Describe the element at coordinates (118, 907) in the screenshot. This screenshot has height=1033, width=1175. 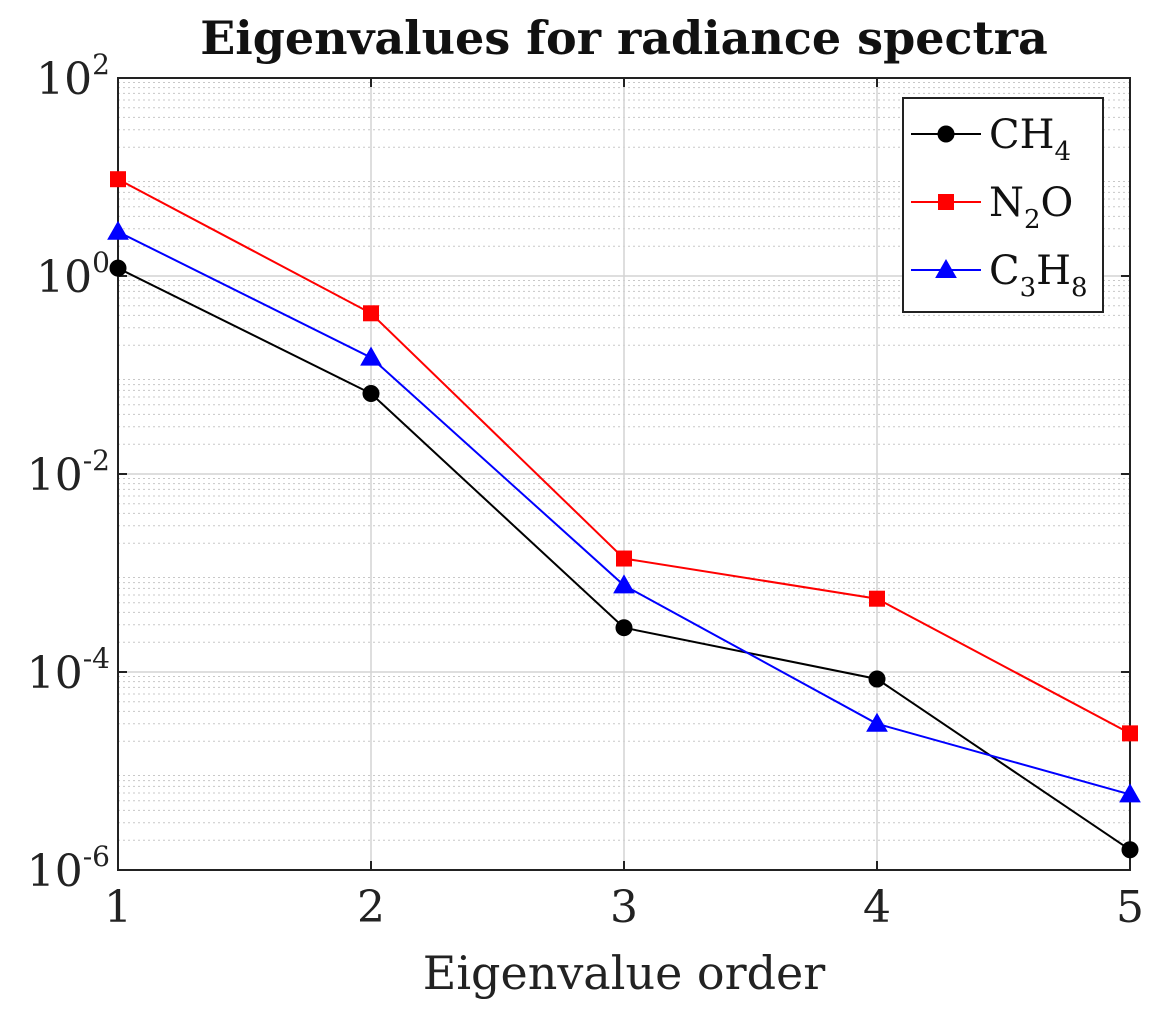
I see `x-tick-label: 1` at that location.